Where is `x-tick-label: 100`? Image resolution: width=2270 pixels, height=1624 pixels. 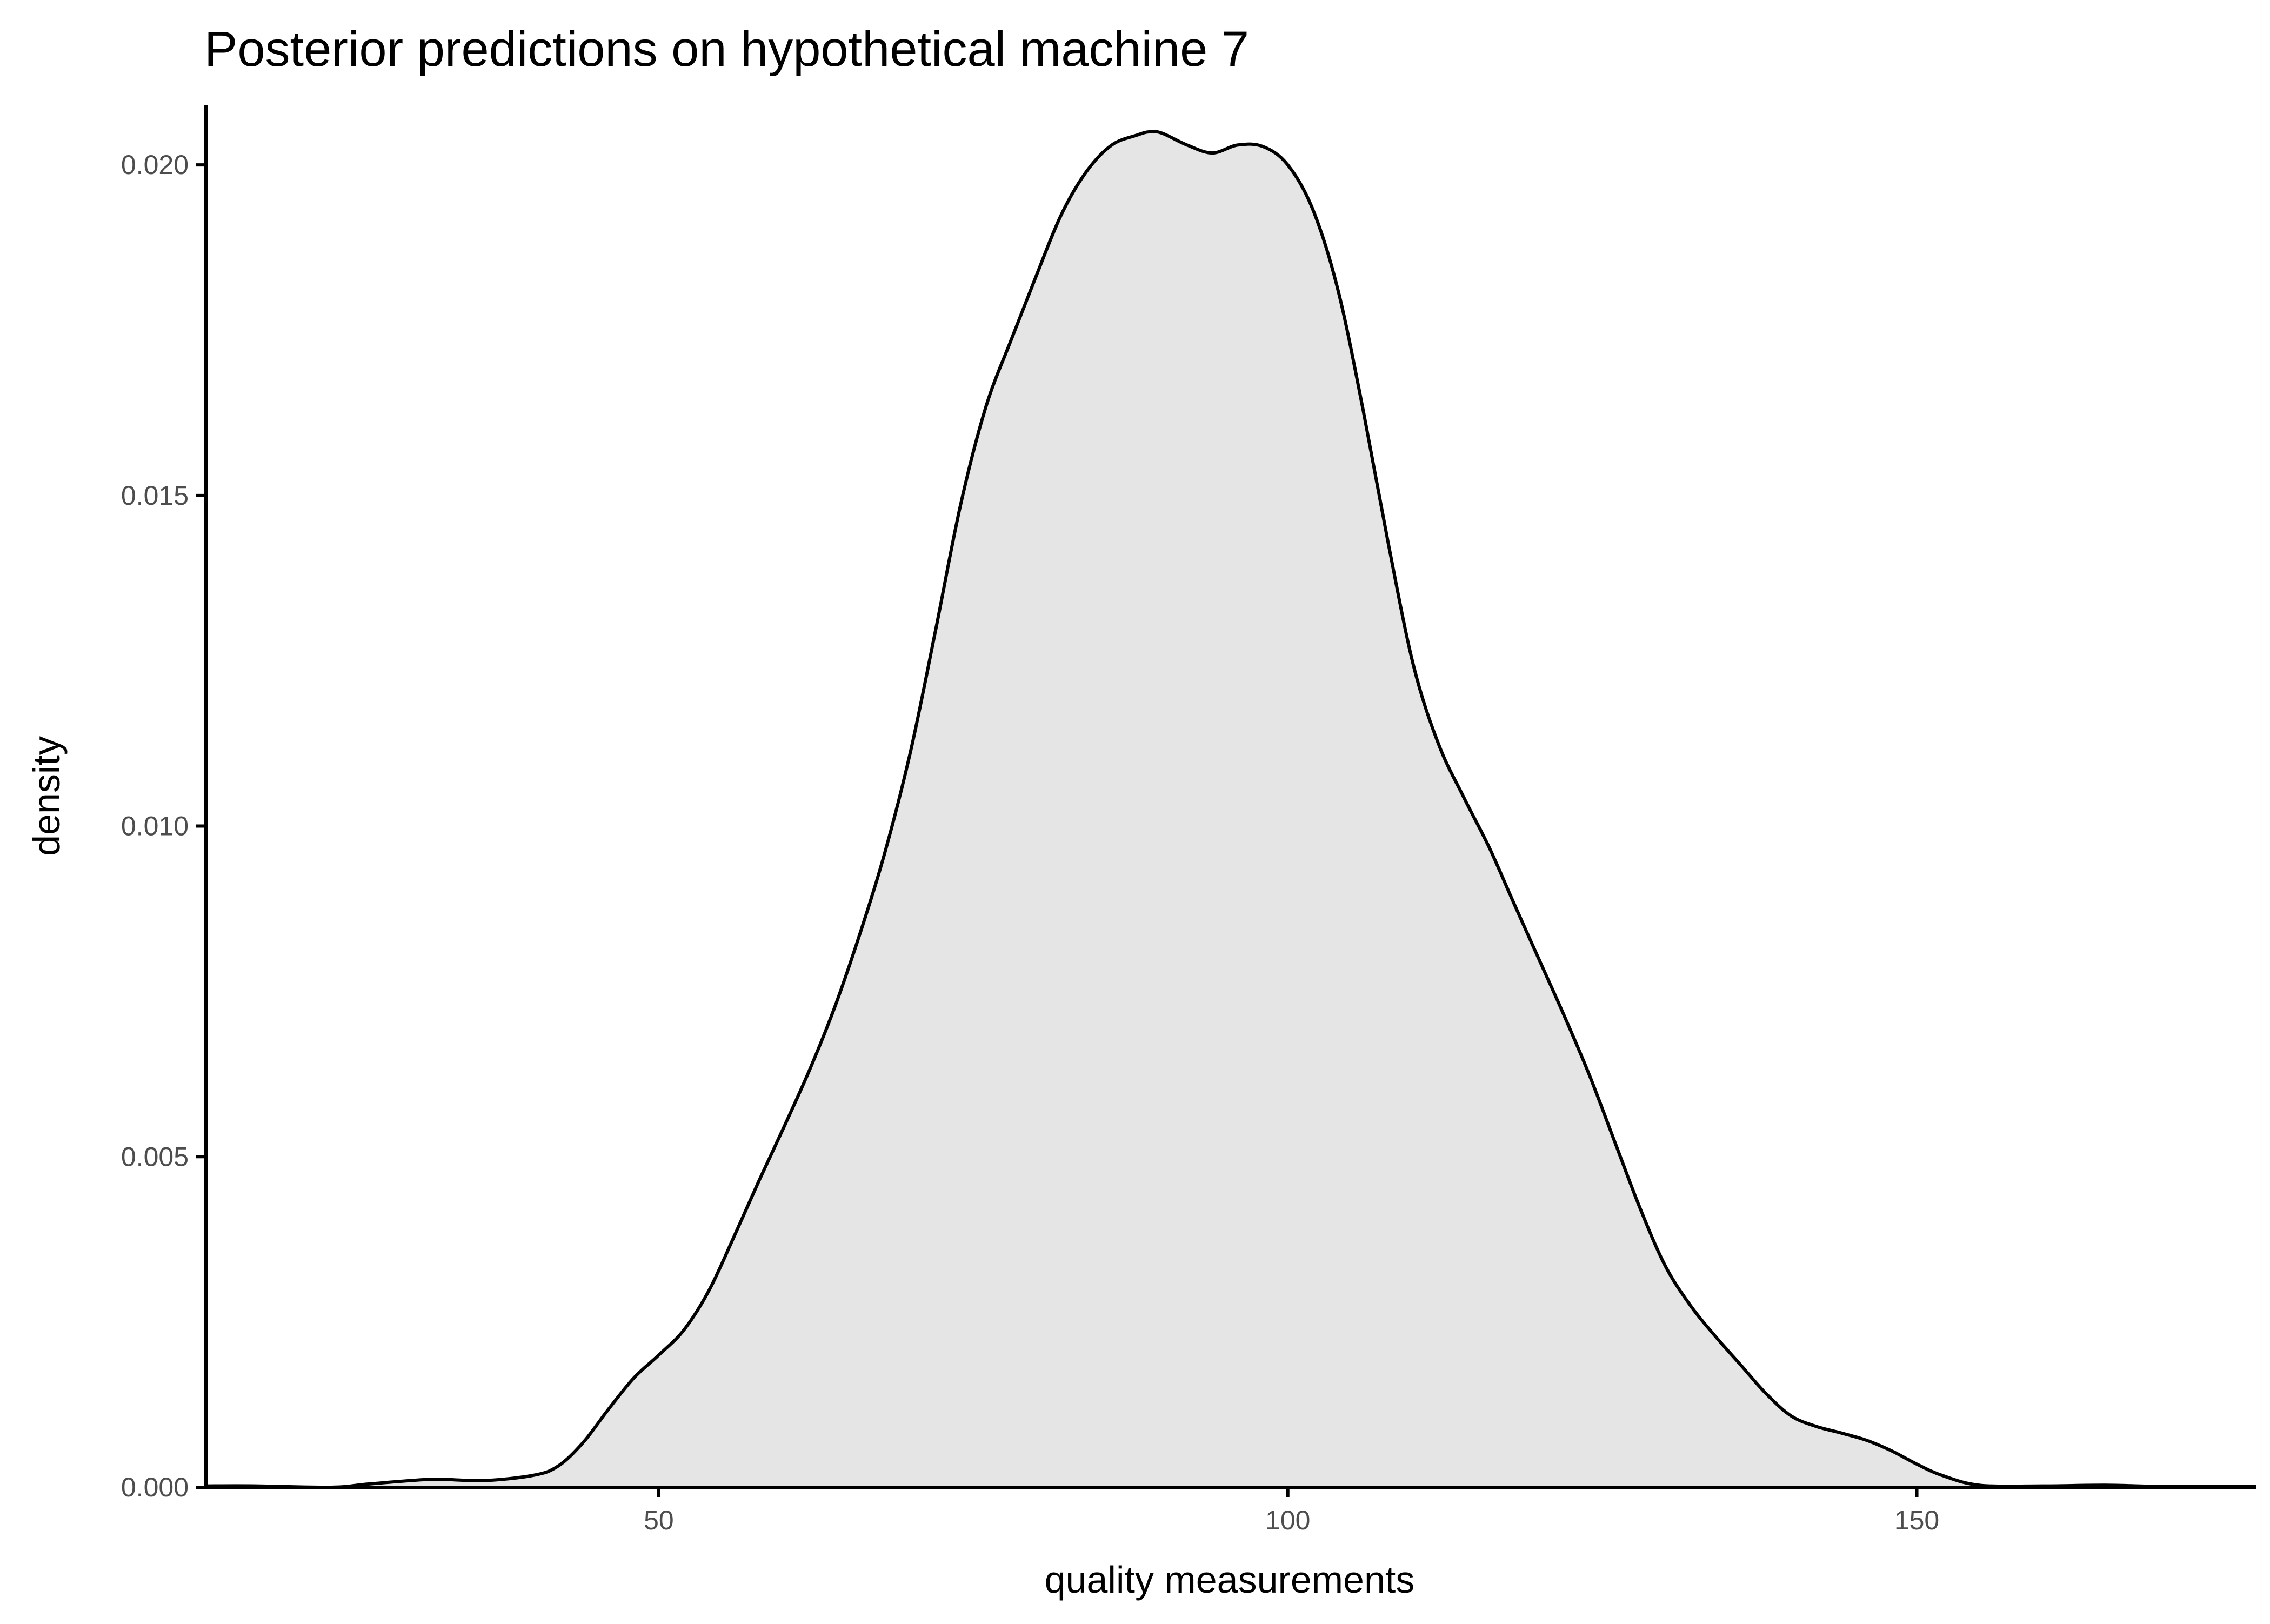
x-tick-label: 100 is located at coordinates (1287, 1520).